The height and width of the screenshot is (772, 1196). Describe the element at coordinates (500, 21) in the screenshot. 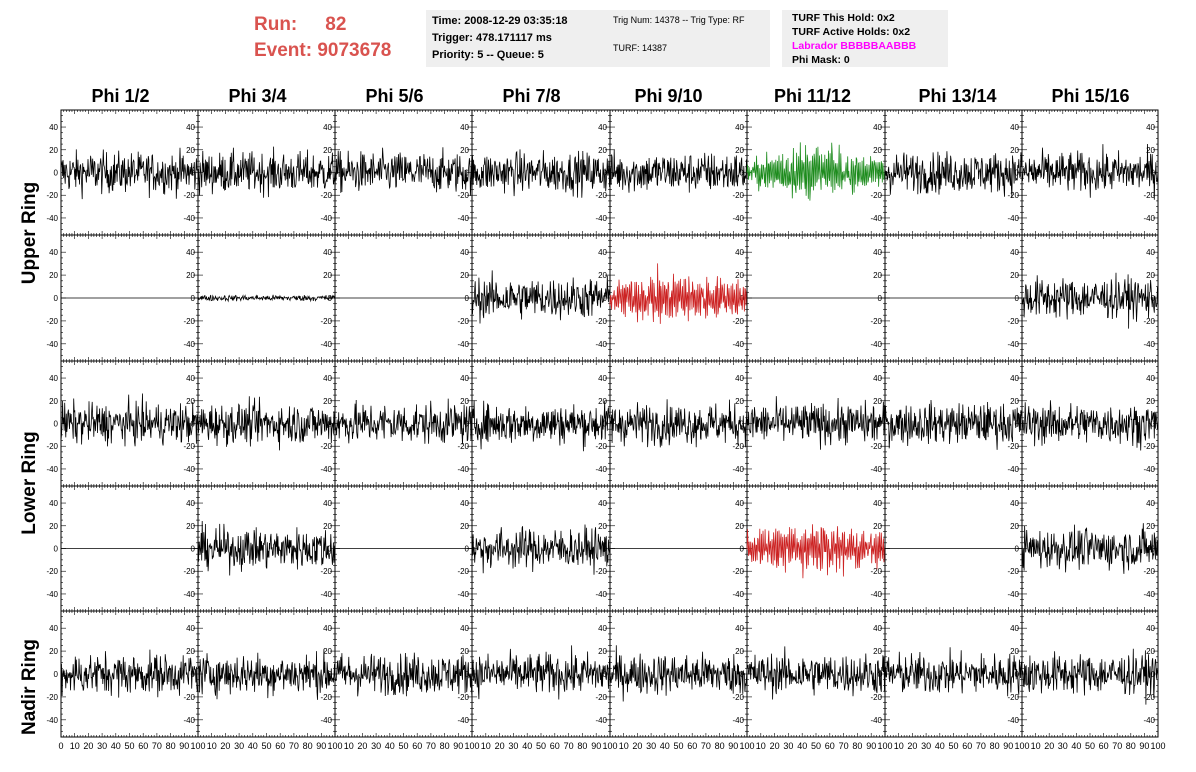

I see `time-text: Time: 2008-12-29 03:35:18` at that location.